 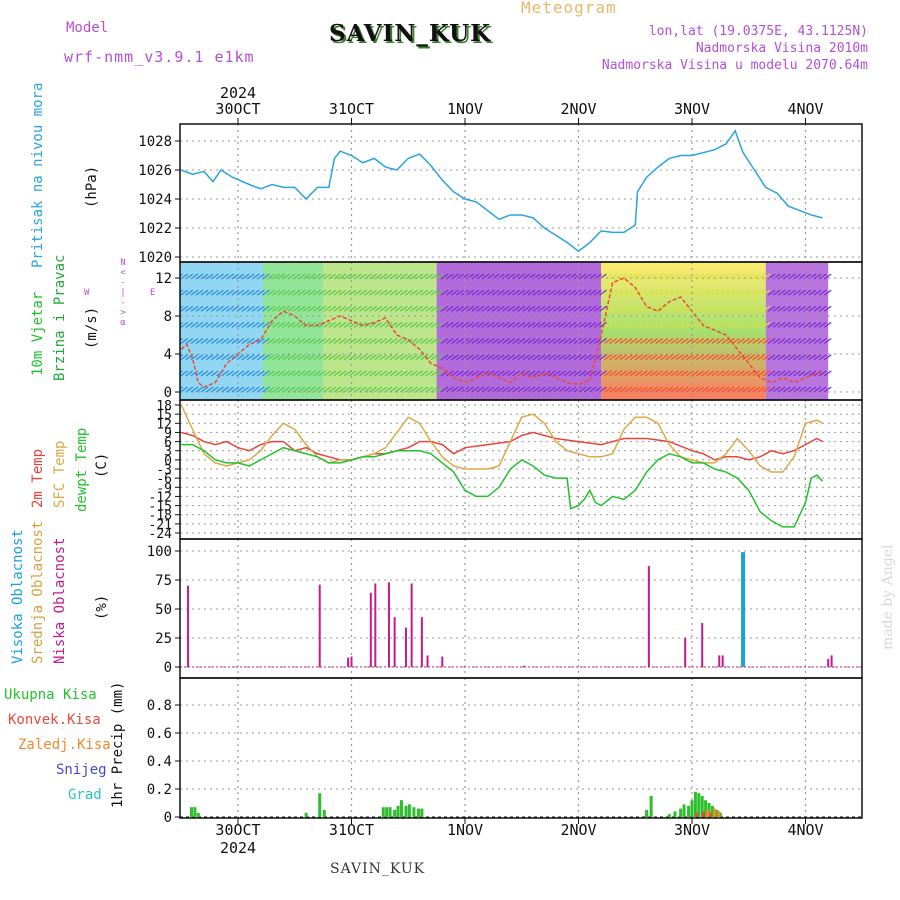 What do you see at coordinates (501, 191) in the screenshot?
I see `pressure-line` at bounding box center [501, 191].